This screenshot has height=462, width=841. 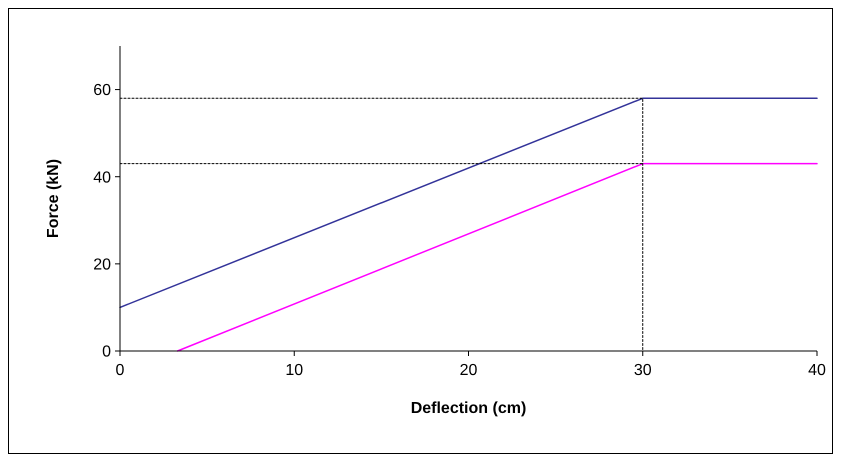 What do you see at coordinates (817, 370) in the screenshot?
I see `x-tick-label: 40` at bounding box center [817, 370].